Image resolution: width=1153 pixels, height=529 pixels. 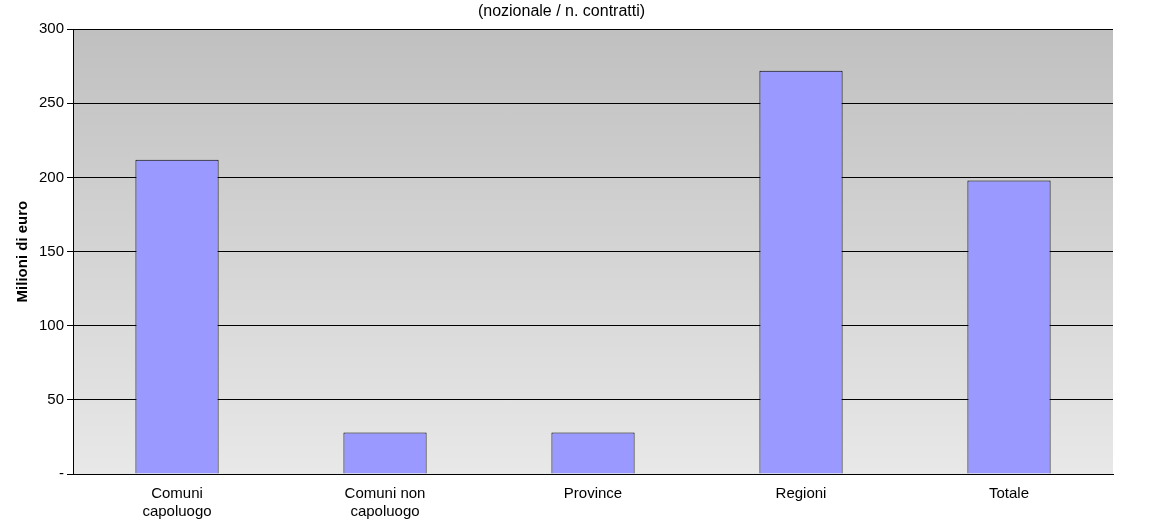 What do you see at coordinates (593, 493) in the screenshot?
I see `x-tick-label: Province` at bounding box center [593, 493].